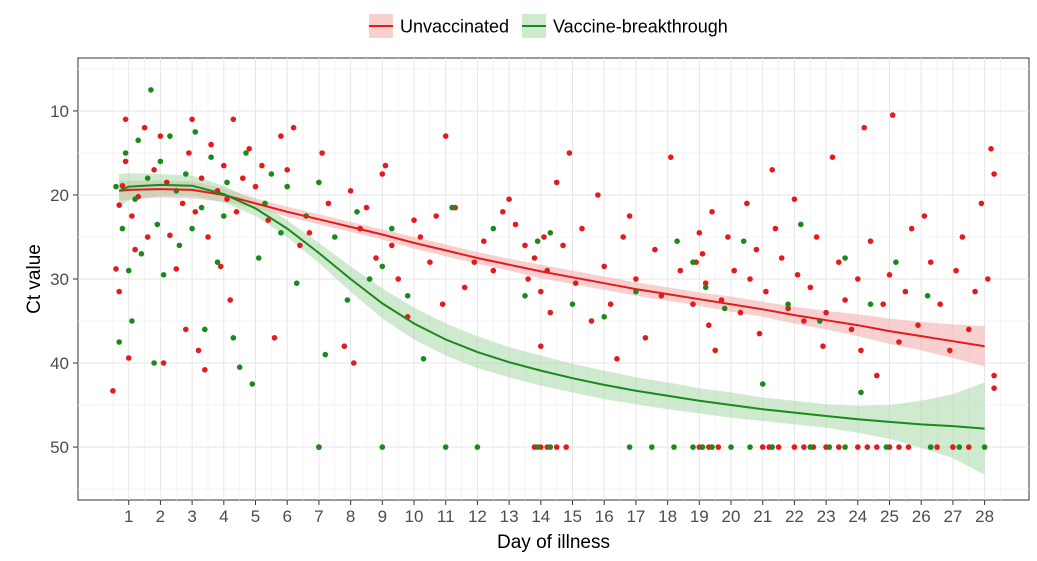  Describe the element at coordinates (223, 516) in the screenshot. I see `x-tick-label: 4` at that location.